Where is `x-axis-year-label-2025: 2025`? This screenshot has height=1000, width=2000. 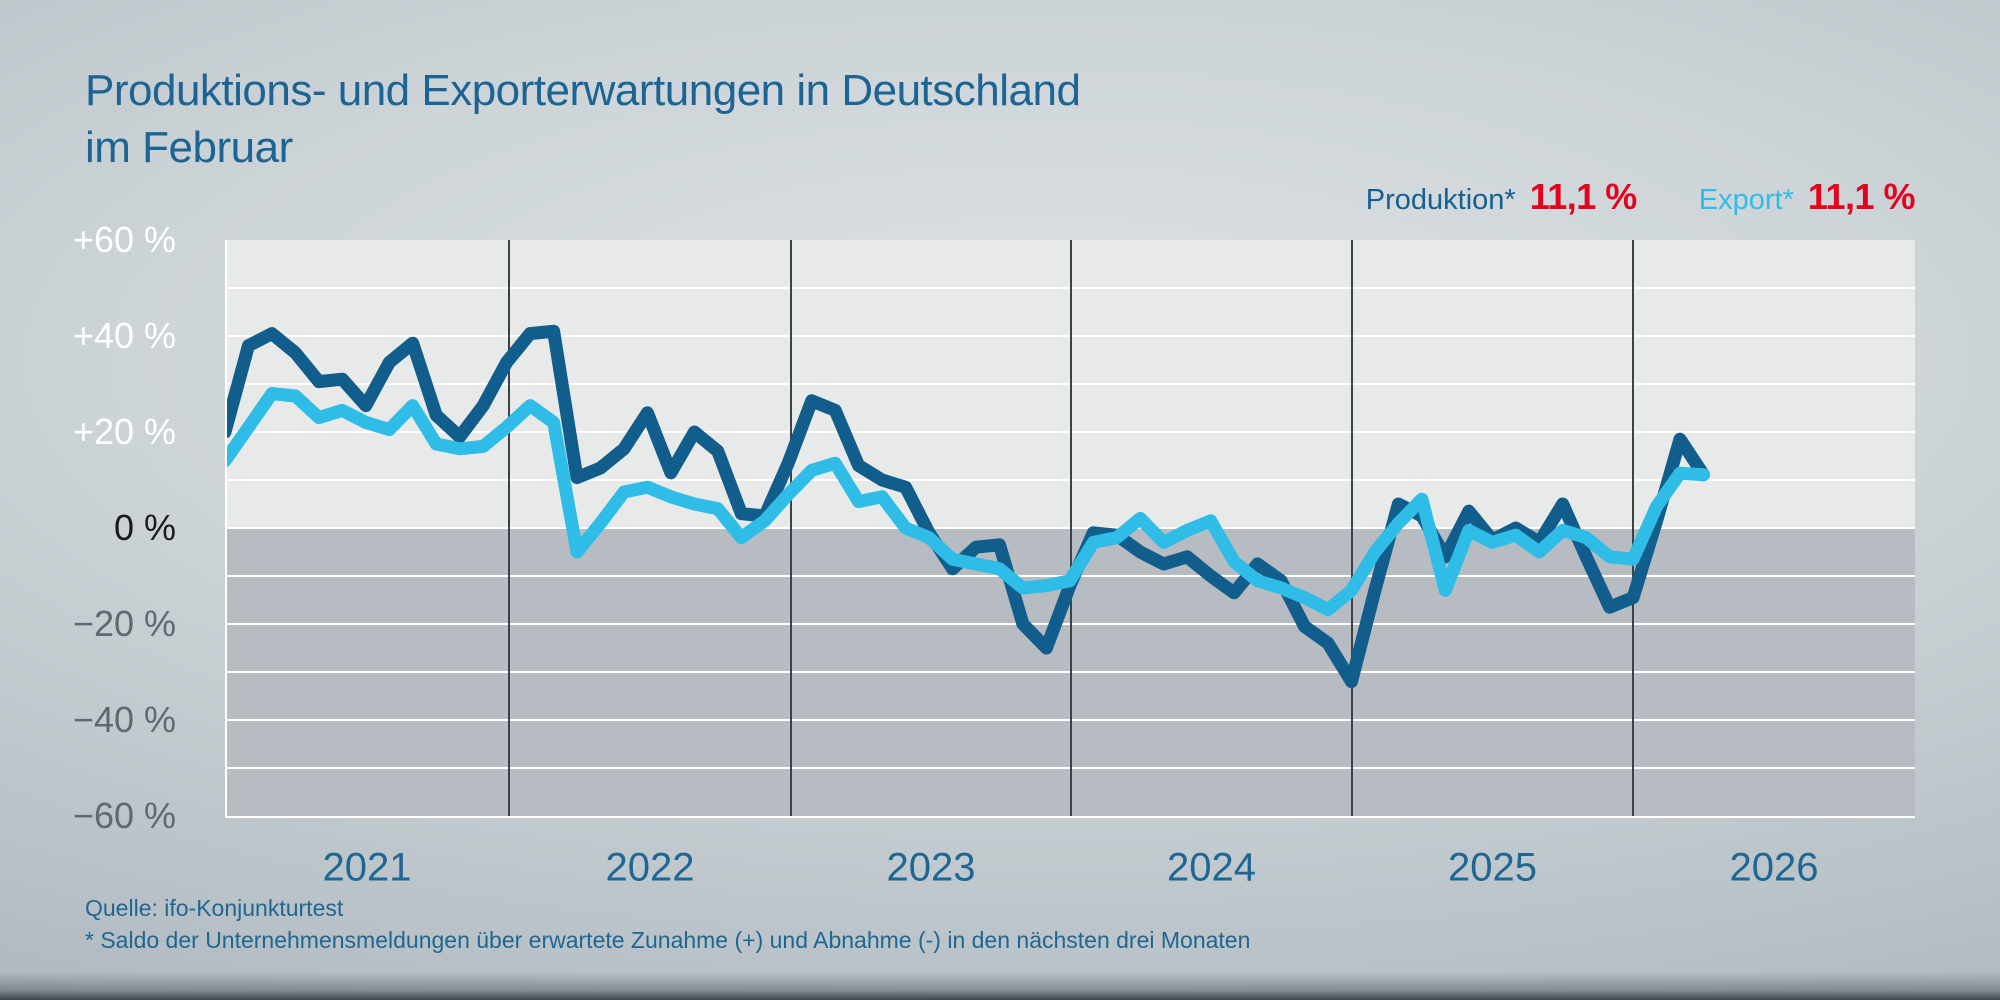 x-axis-year-label-2025: 2025 is located at coordinates (1492, 867).